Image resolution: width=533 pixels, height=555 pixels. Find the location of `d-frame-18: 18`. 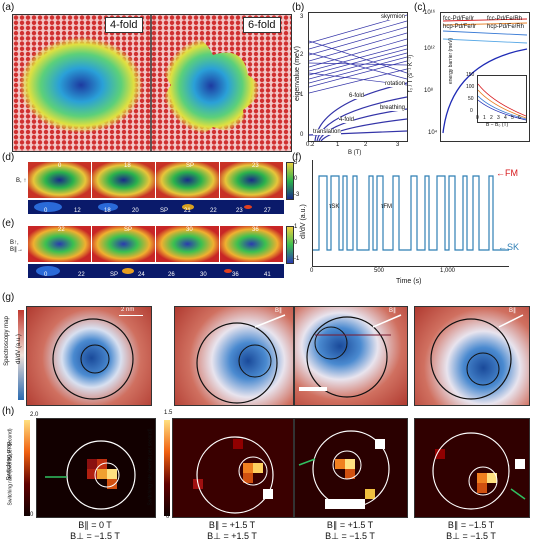

d-frame-18: 18 is located at coordinates (127, 166).